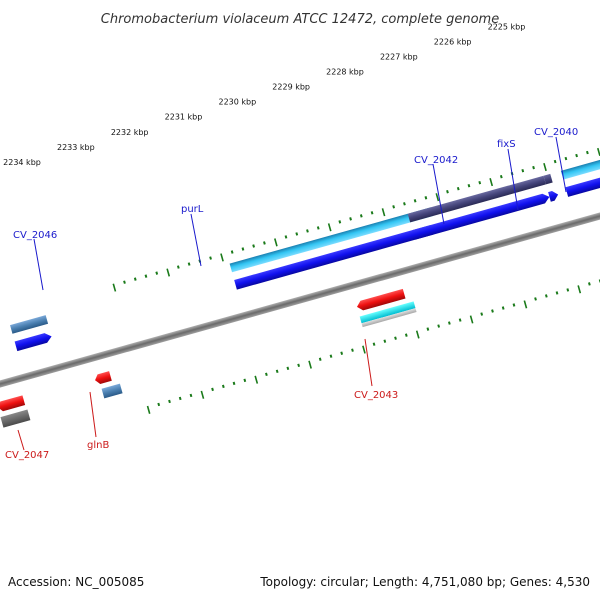  I want to click on cds-arrow-fixS, so click(553, 196).